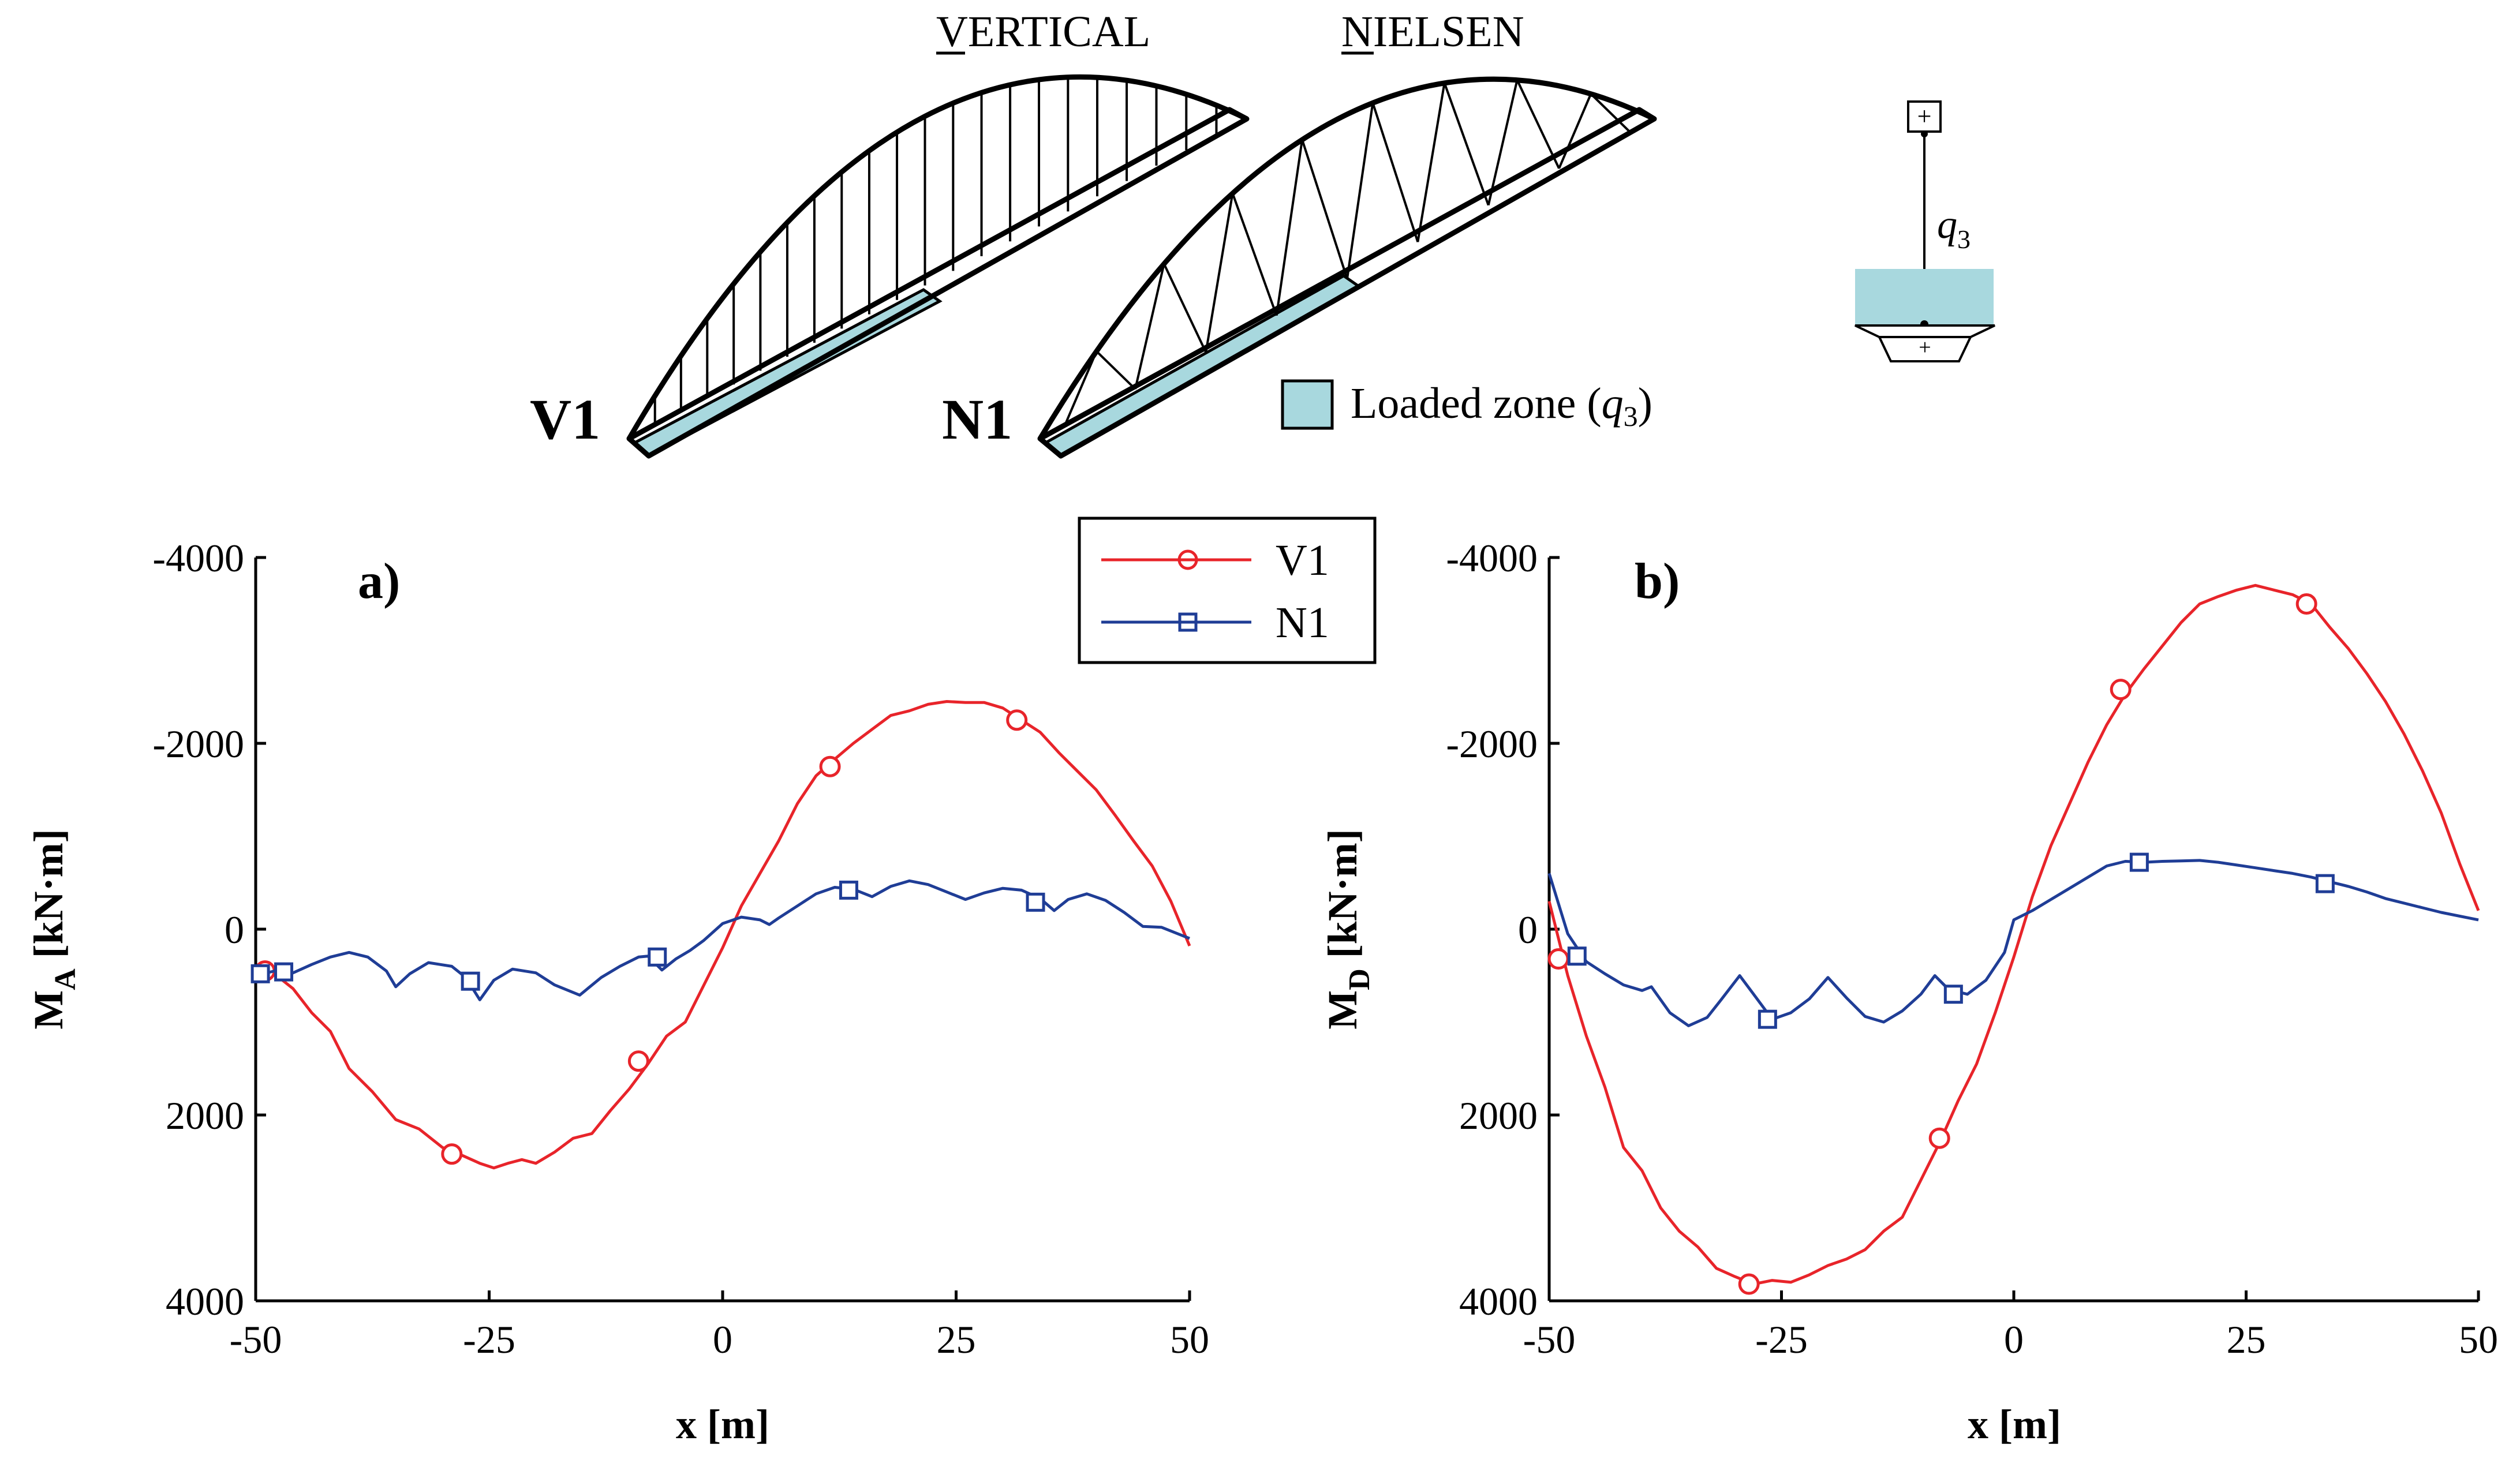 This screenshot has width=2520, height=1463. I want to click on n1-hangers, so click(1347, 252).